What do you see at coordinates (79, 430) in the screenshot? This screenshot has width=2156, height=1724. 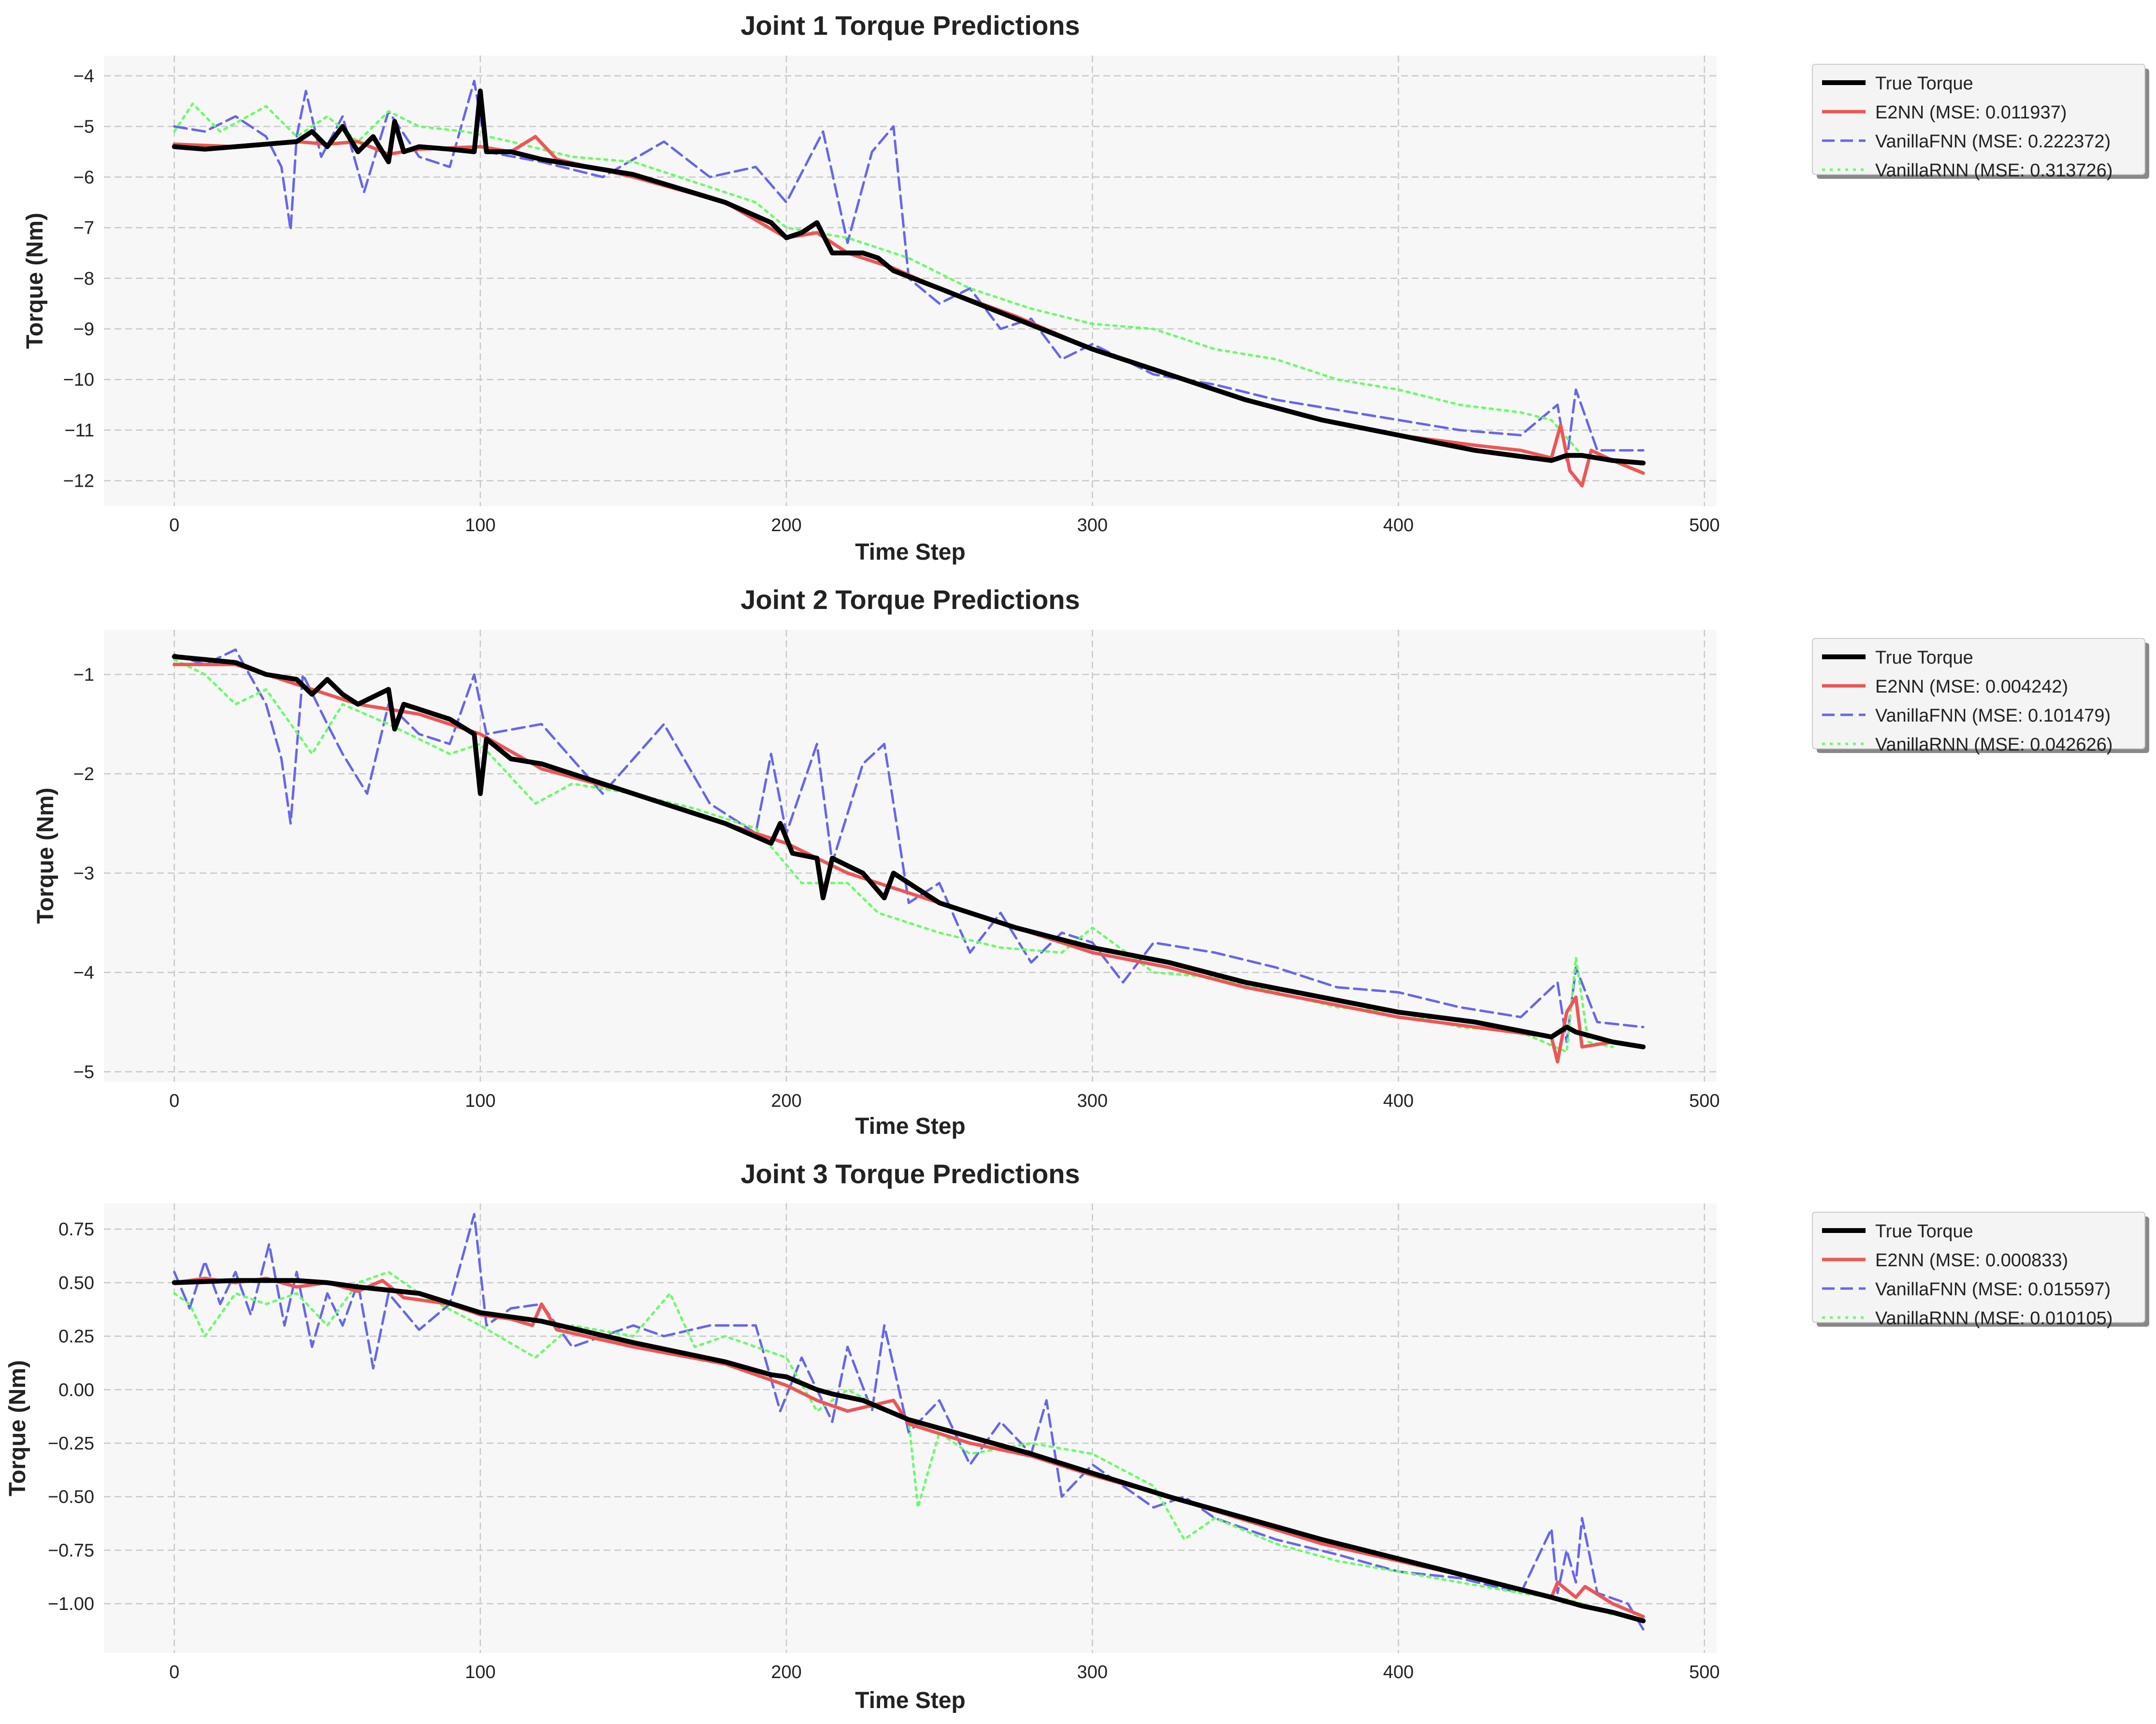 I see `y-tick-label: −11` at bounding box center [79, 430].